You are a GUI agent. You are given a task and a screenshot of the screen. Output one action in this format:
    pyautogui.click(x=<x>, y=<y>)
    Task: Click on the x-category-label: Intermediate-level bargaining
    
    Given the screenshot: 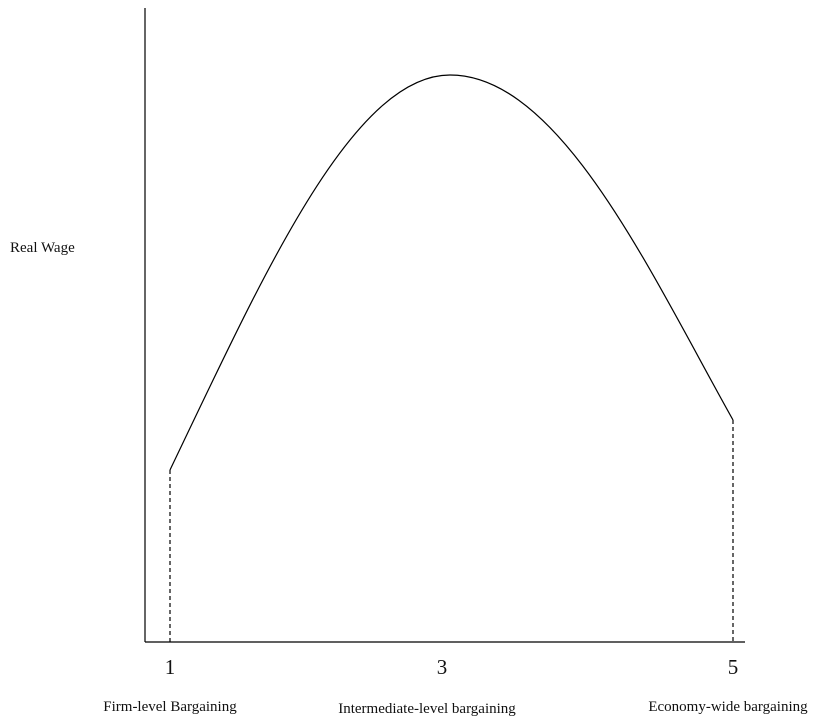 What is the action you would take?
    pyautogui.click(x=427, y=709)
    